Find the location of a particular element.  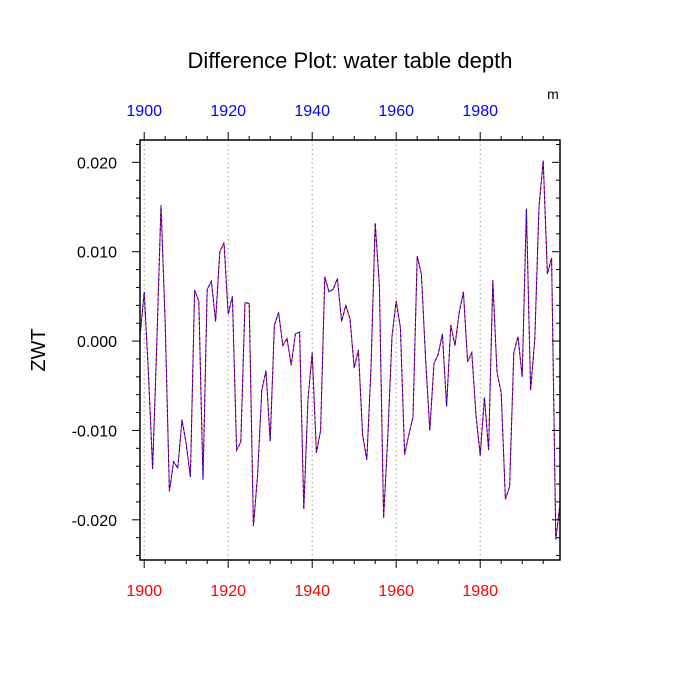

y-axis-label: ZWT is located at coordinates (39, 349).